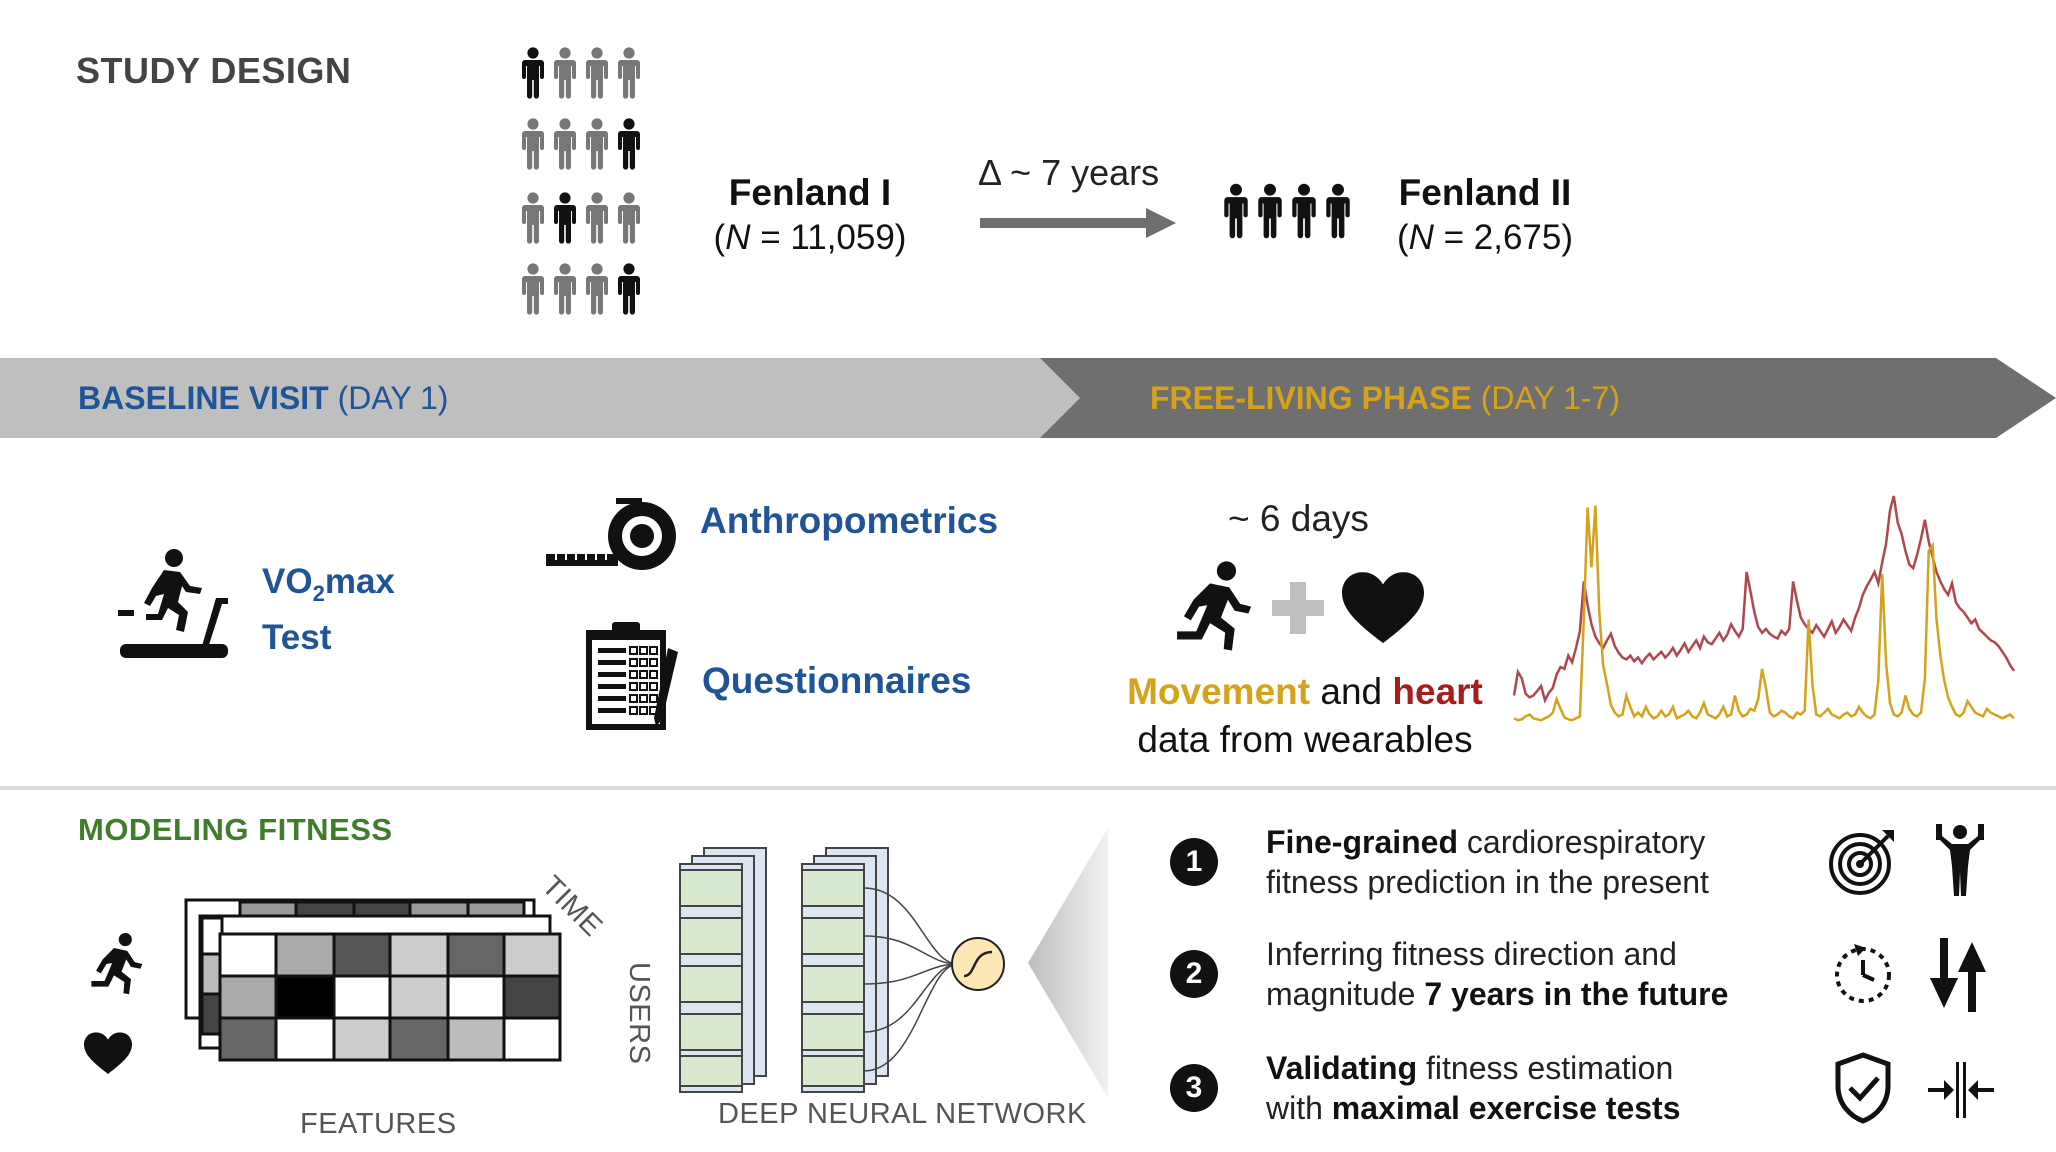 The height and width of the screenshot is (1152, 2056). Describe the element at coordinates (263, 398) in the screenshot. I see `baseline-visit-label: BASELINE VISIT (DAY 1)` at that location.